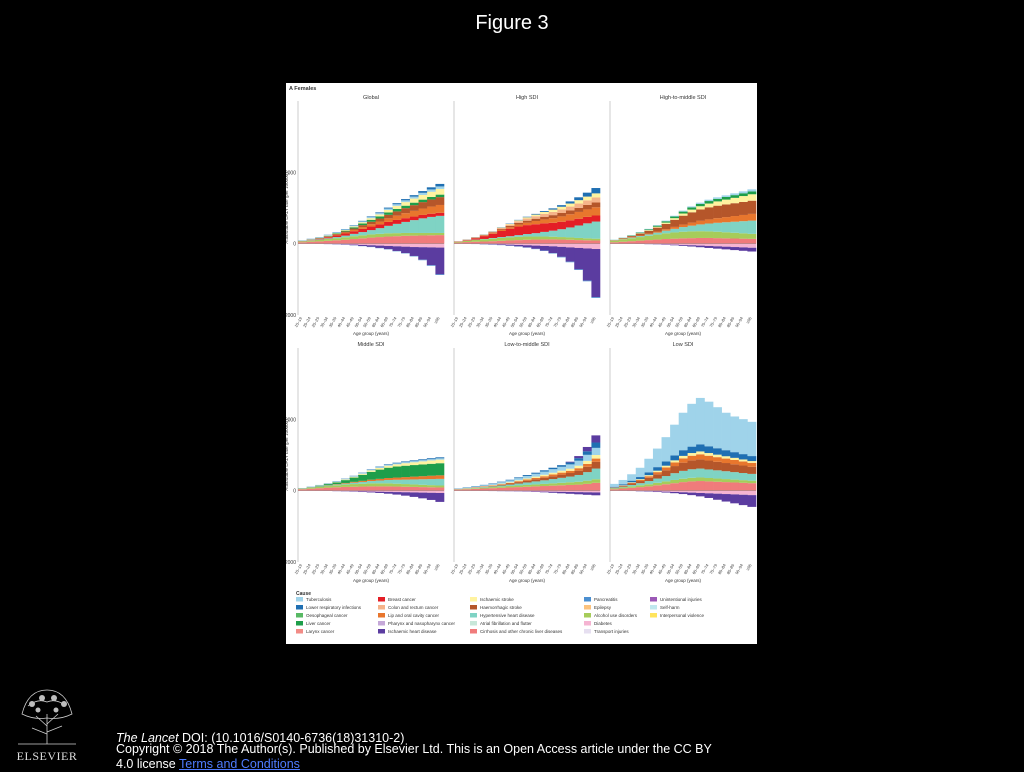  I want to click on legend-label: Alcohol use disorders, so click(616, 615).